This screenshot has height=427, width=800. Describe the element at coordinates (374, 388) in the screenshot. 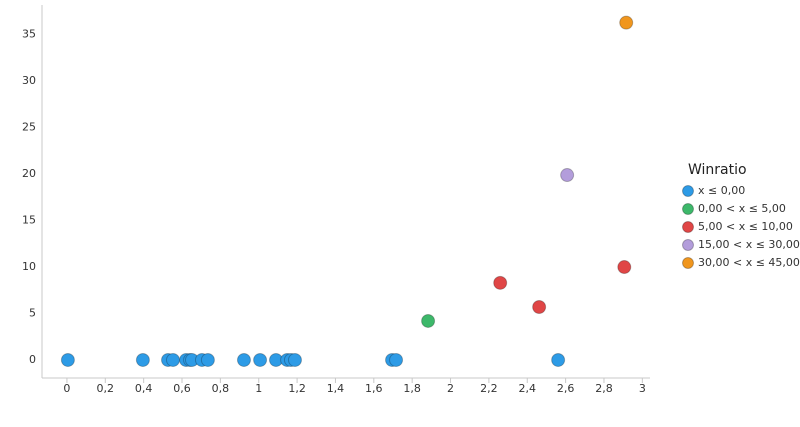

I see `x-tick-label: 1,6` at that location.